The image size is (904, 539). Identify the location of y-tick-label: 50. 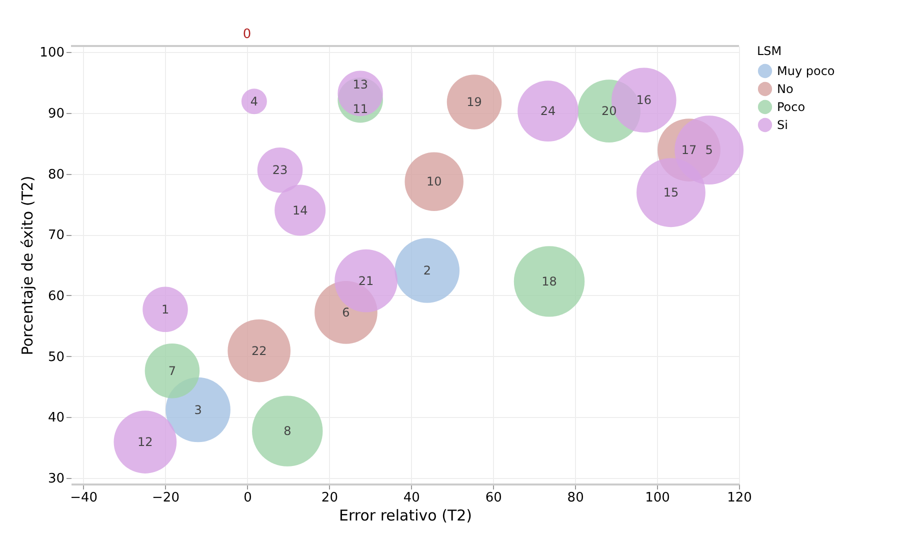
(56, 357).